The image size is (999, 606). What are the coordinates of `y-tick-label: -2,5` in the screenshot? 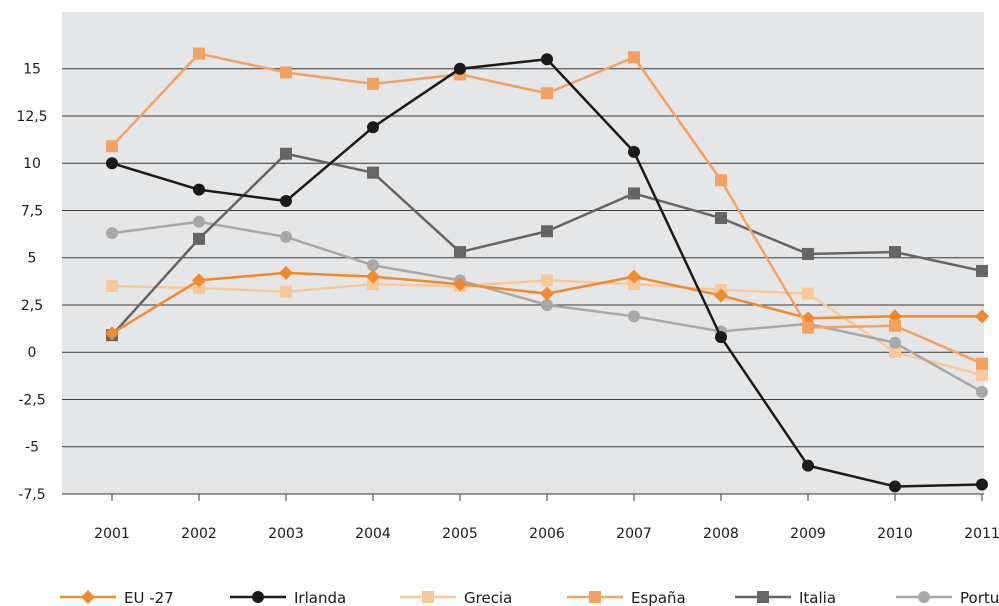 It's located at (31, 400).